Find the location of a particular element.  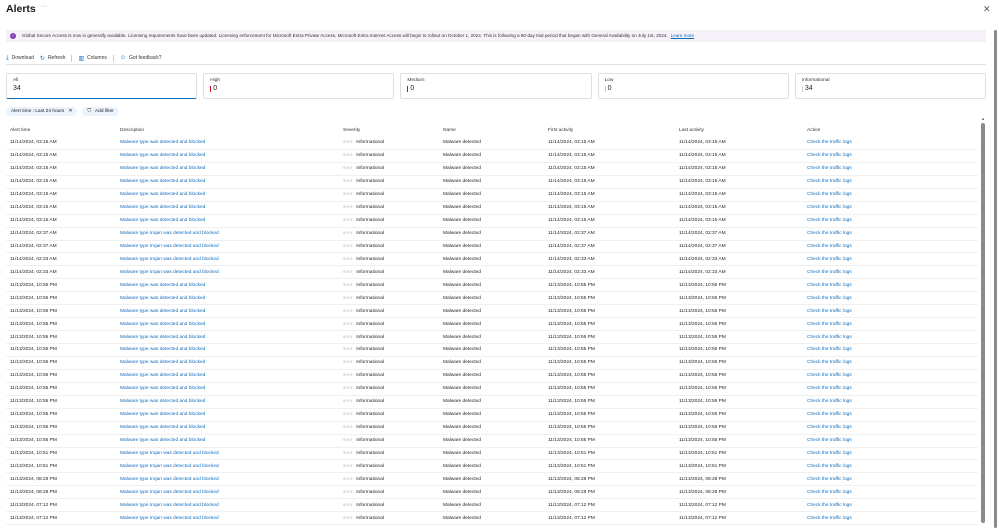

alert-time-filter: Alert time : Last 24 hours ✕ is located at coordinates (42, 111).